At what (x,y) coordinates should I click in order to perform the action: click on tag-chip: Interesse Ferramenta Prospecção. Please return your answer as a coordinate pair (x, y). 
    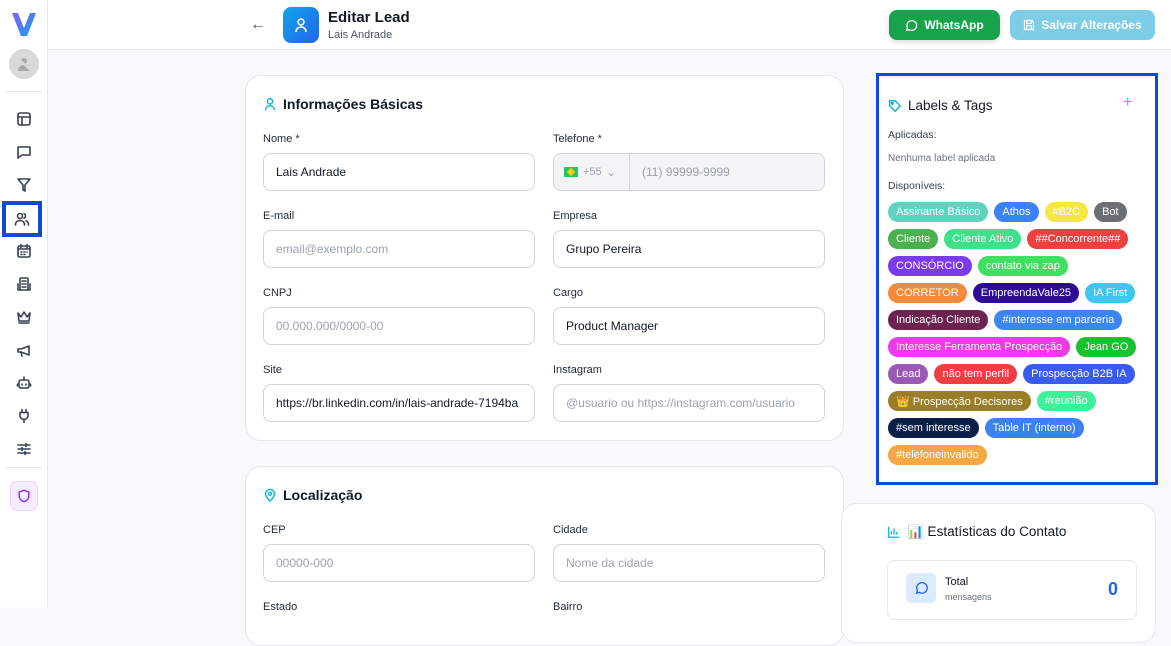
    Looking at the image, I should click on (979, 347).